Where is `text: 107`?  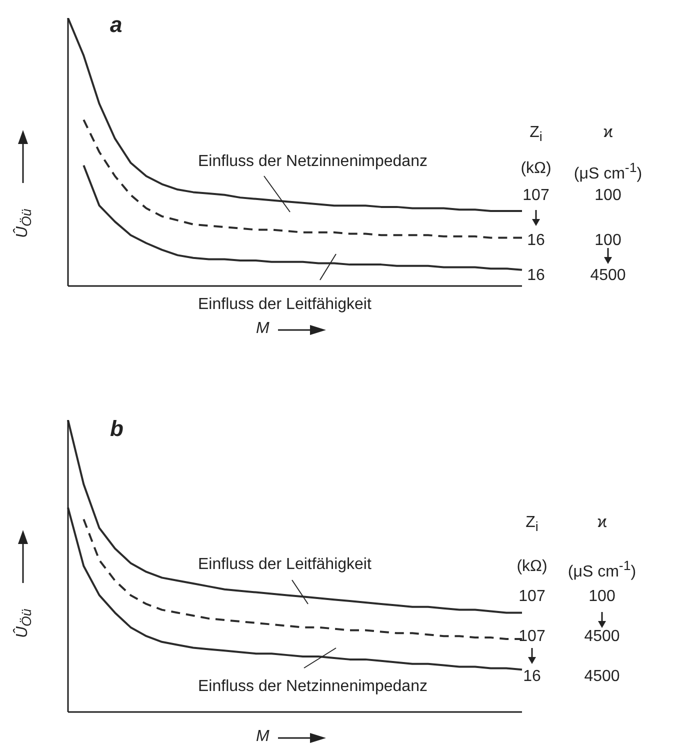
text: 107 is located at coordinates (536, 196).